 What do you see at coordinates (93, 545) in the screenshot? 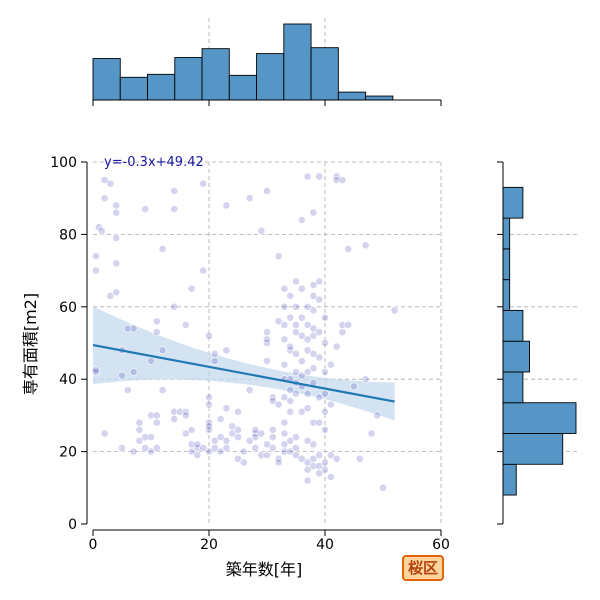
I see `x-tick-label: 0` at bounding box center [93, 545].